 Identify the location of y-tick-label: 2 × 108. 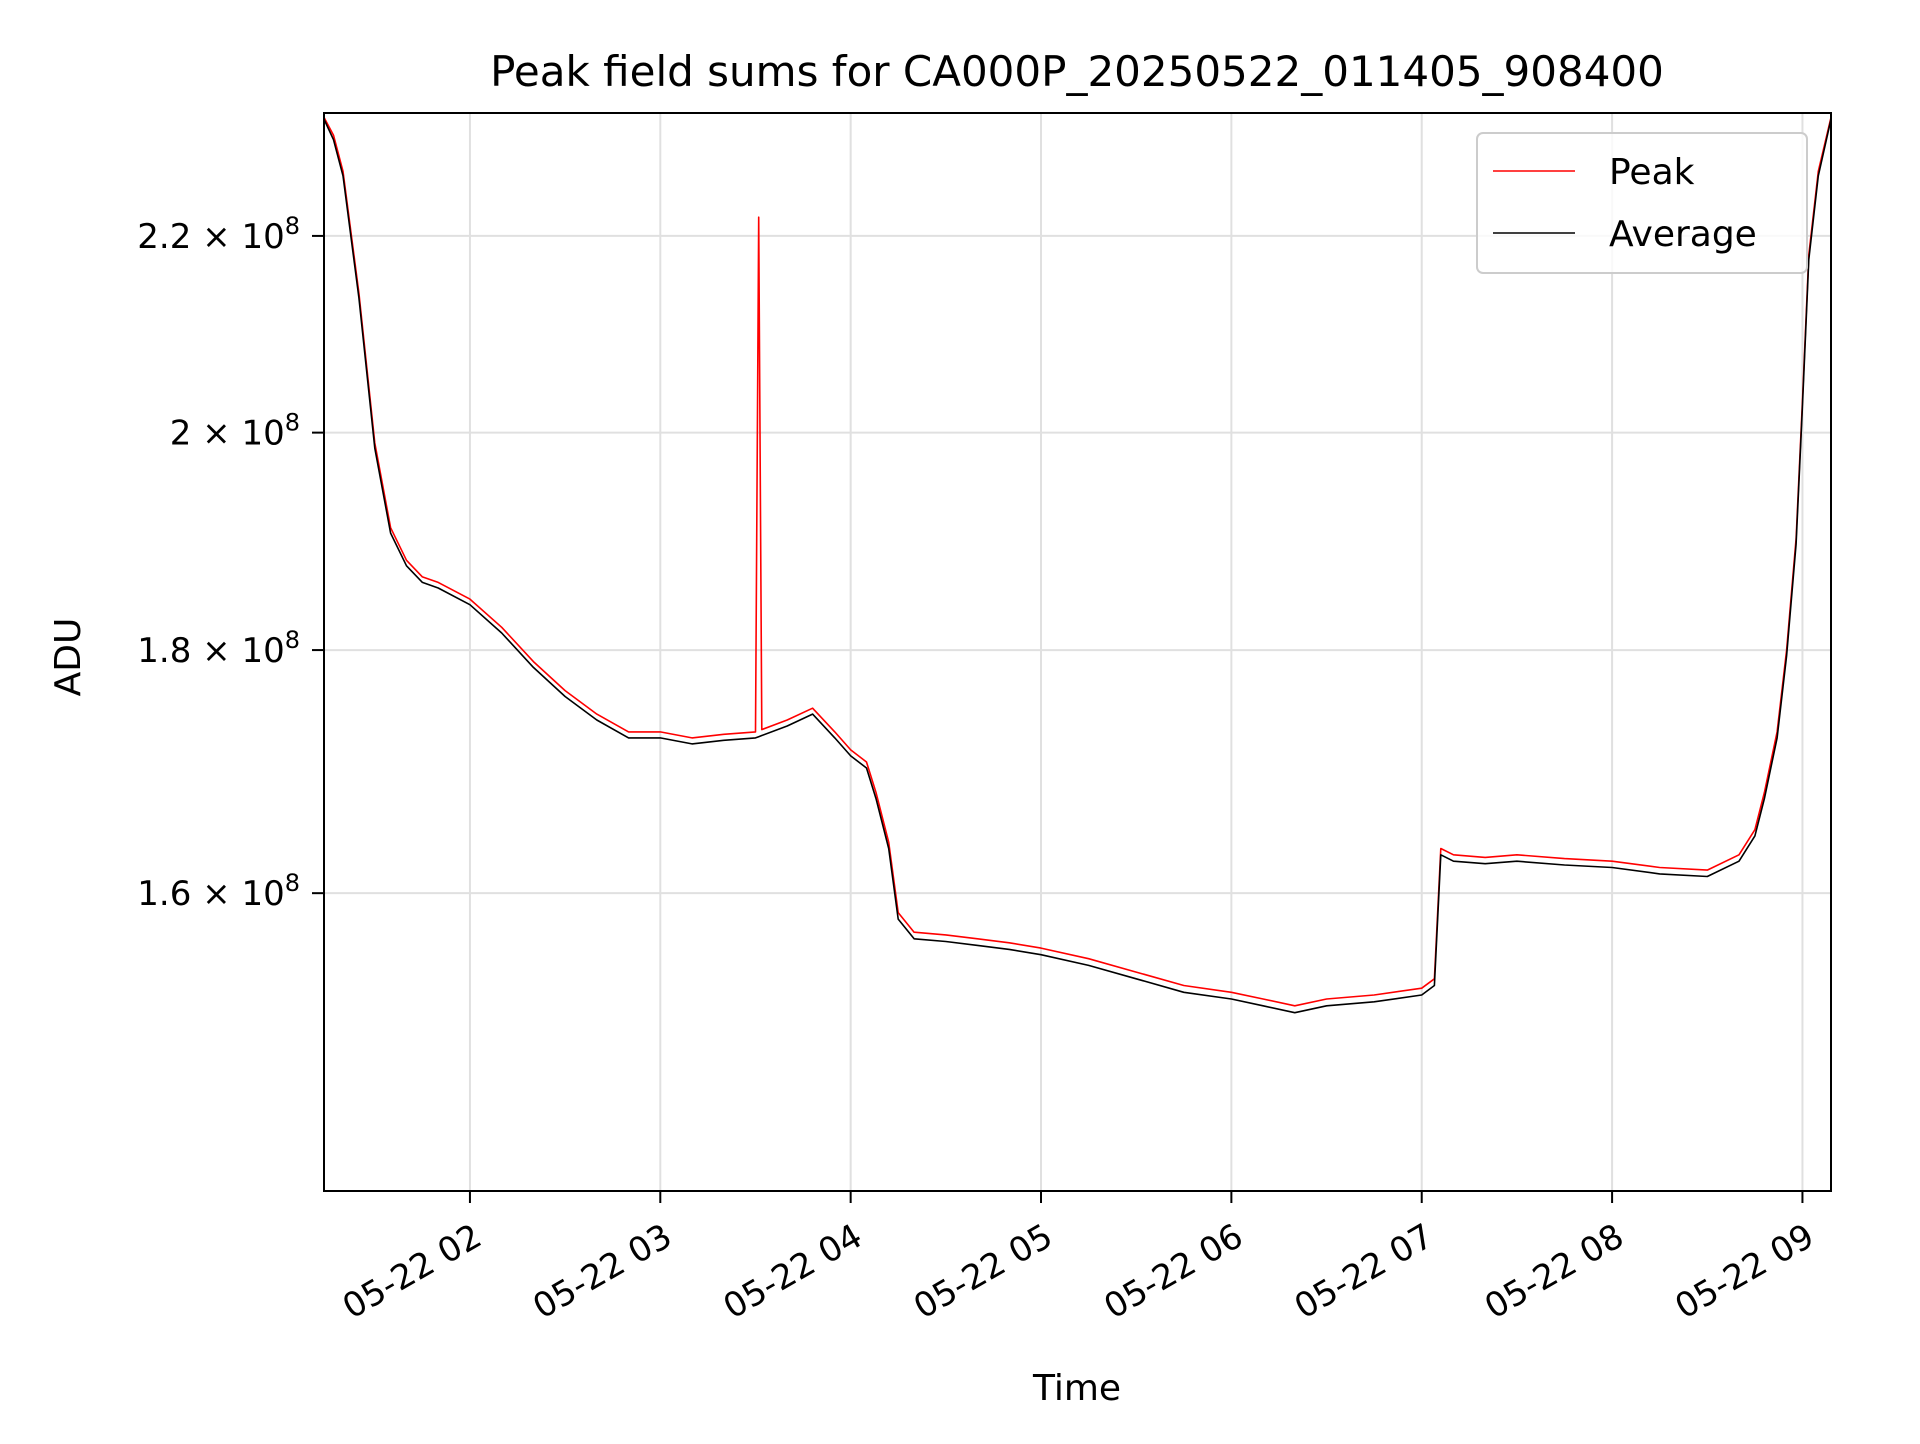
(235, 431).